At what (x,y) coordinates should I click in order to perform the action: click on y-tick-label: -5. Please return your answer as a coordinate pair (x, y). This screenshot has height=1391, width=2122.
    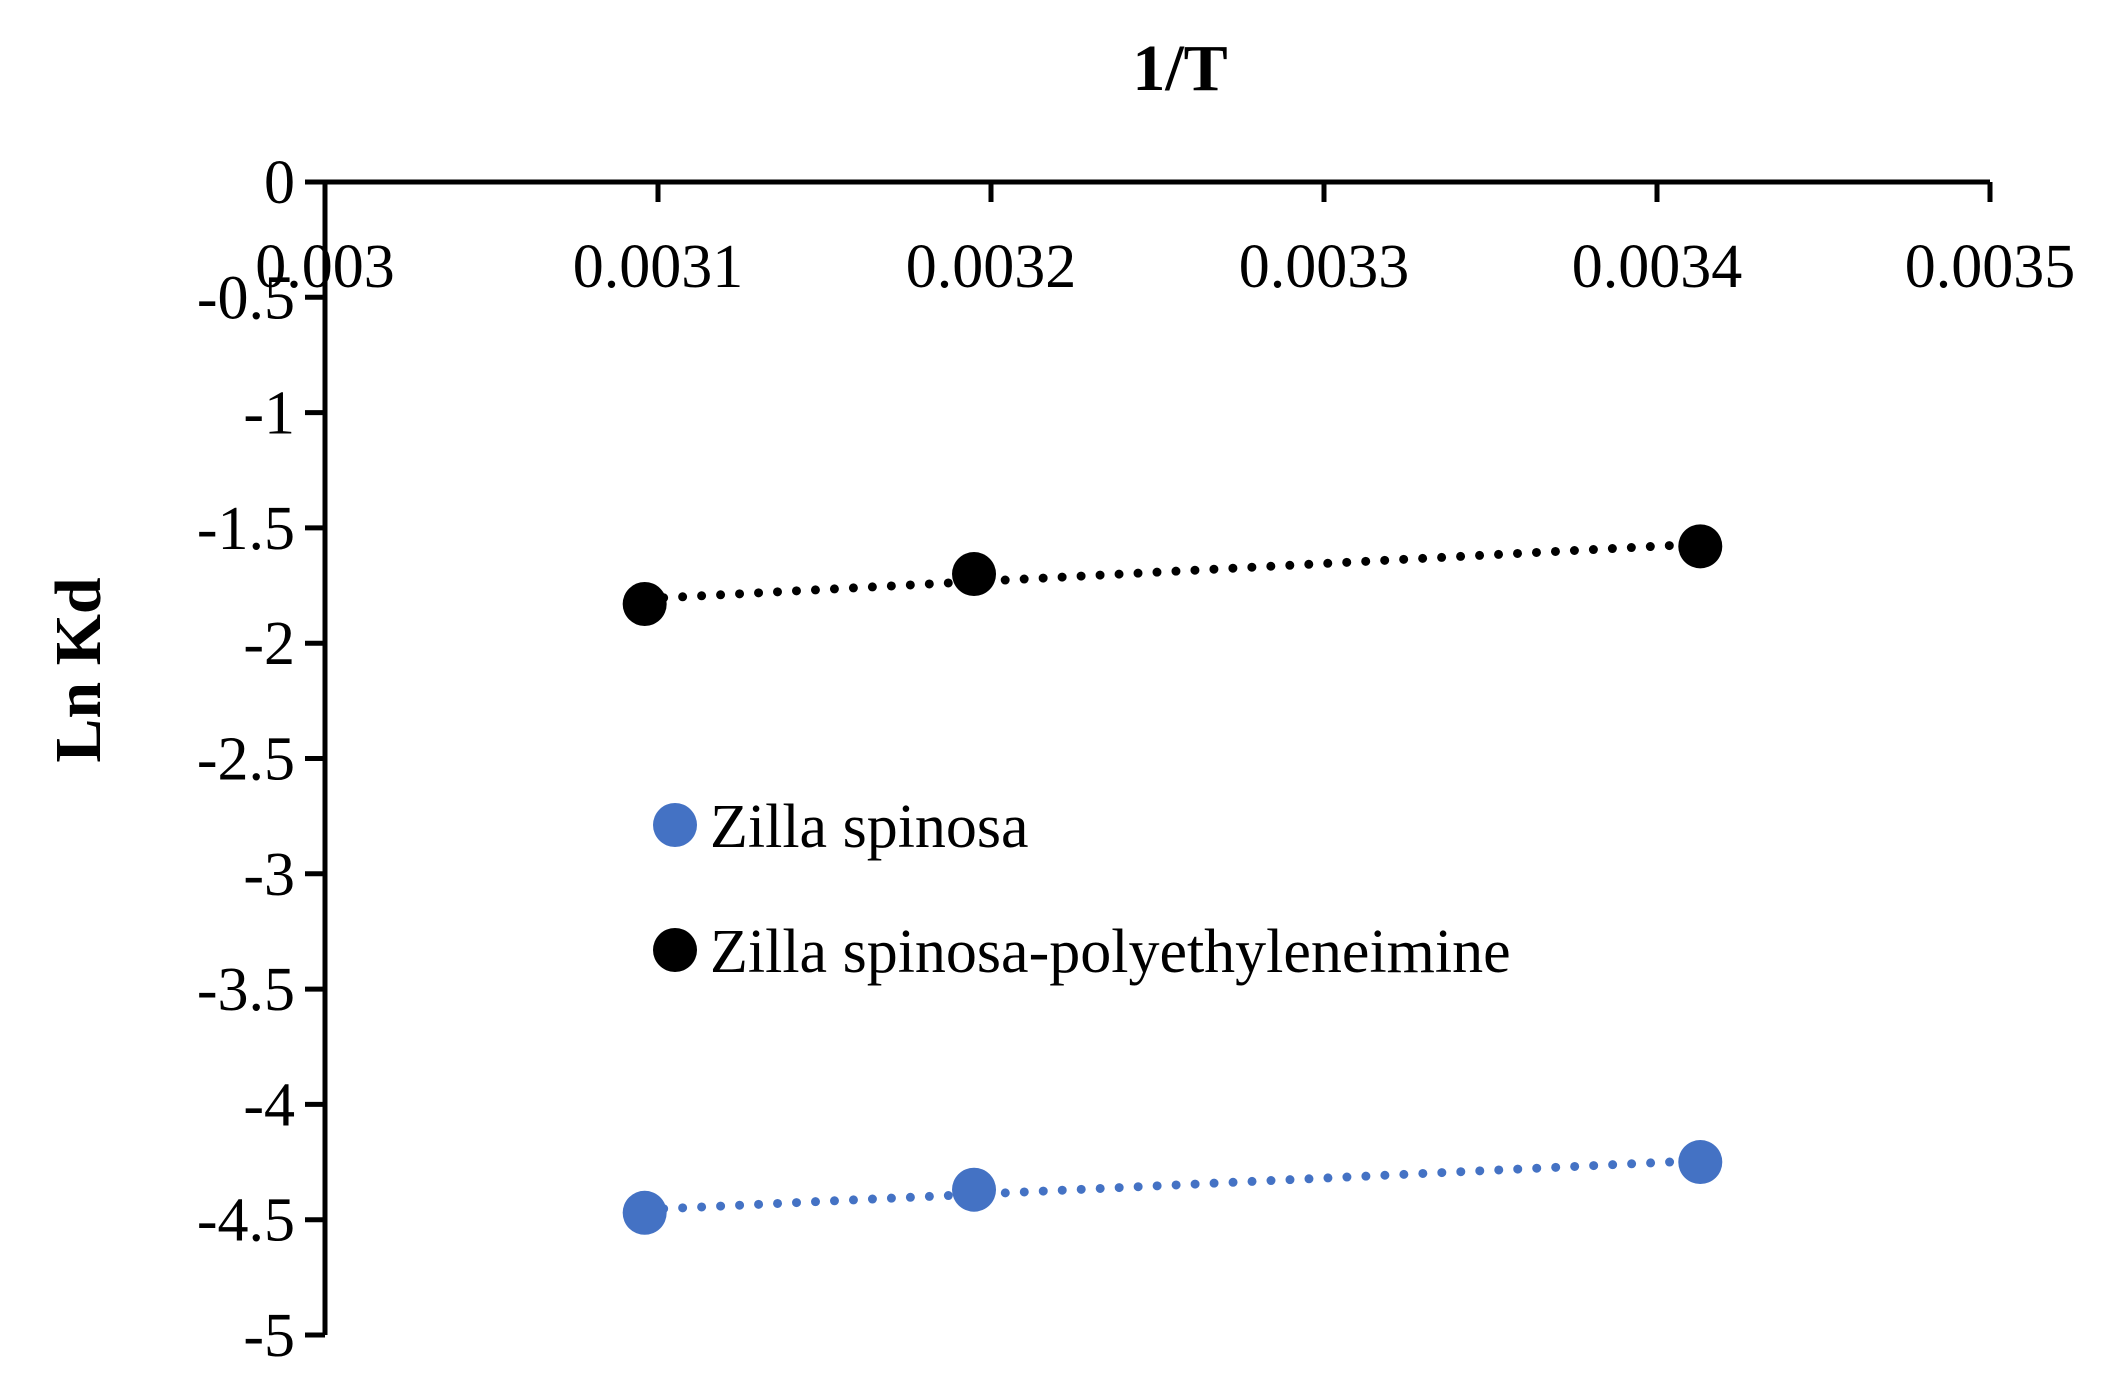
    Looking at the image, I should click on (269, 1336).